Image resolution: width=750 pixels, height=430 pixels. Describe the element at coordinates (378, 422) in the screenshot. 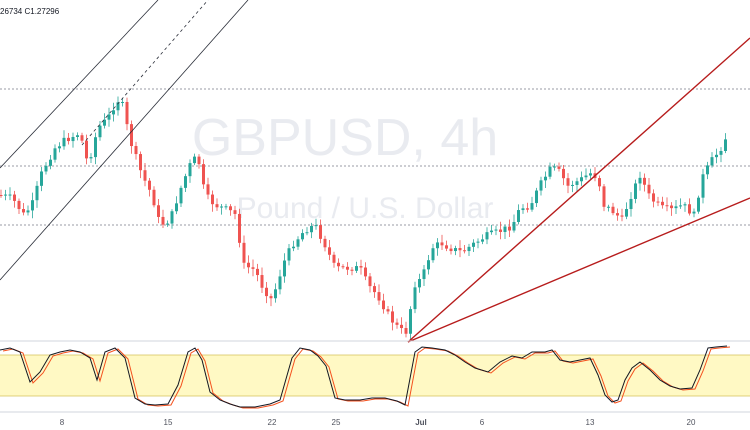

I see `time-axis: 8 15 22 25 Jul 6 13 20` at that location.